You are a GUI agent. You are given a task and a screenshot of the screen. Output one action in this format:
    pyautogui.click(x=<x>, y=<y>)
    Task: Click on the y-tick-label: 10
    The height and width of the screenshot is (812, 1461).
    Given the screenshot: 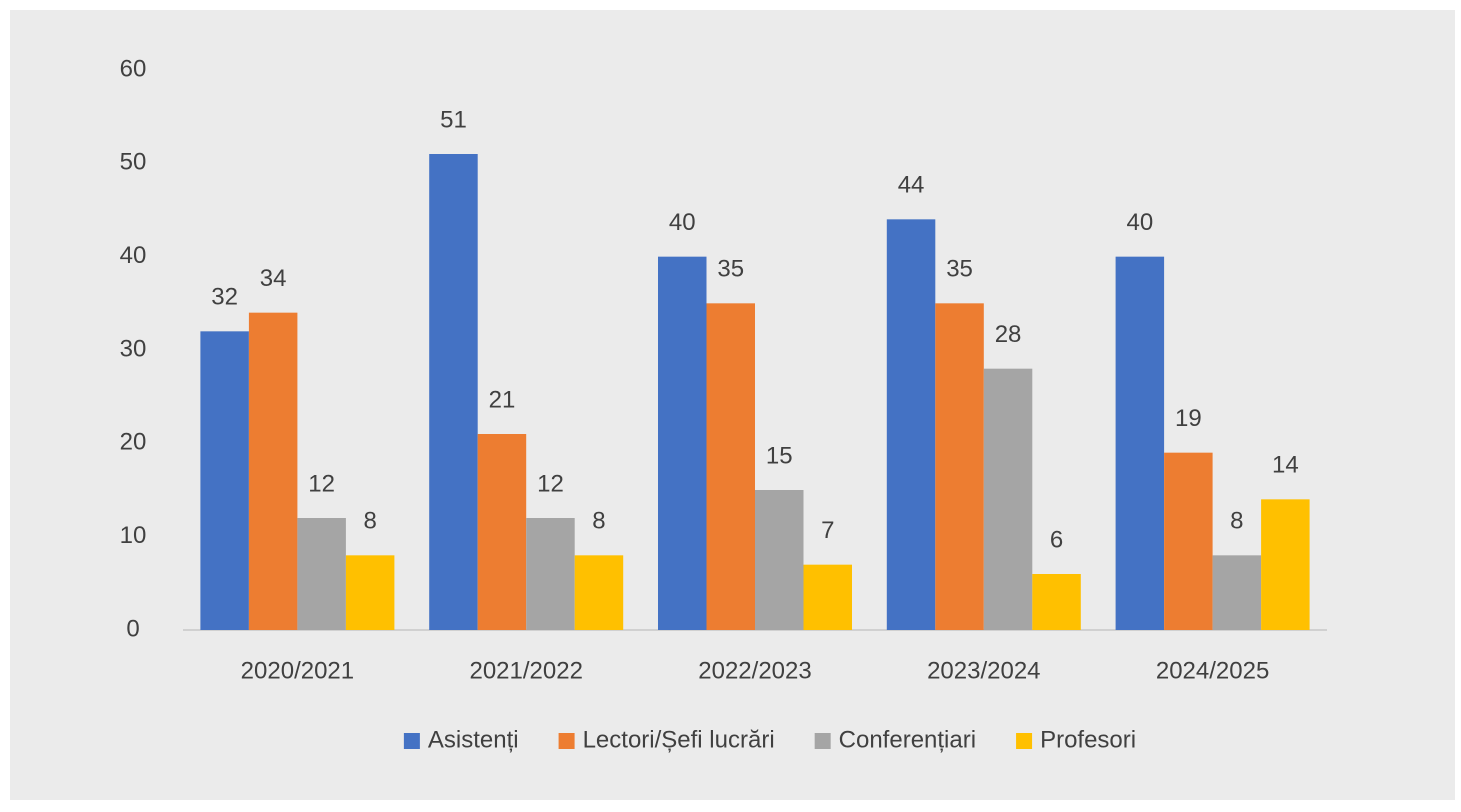 What is the action you would take?
    pyautogui.click(x=133, y=535)
    